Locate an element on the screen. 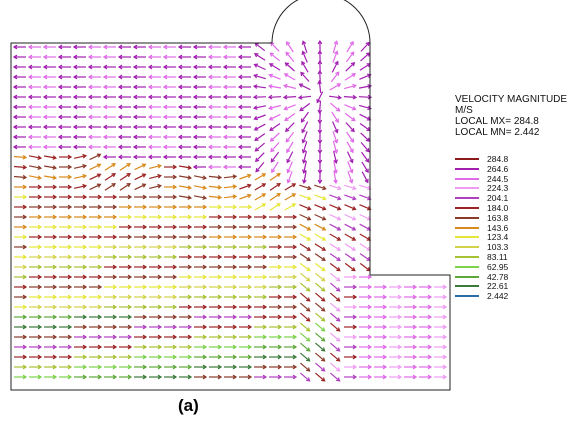 The height and width of the screenshot is (424, 578). legend-row: 163.8 is located at coordinates (481, 218).